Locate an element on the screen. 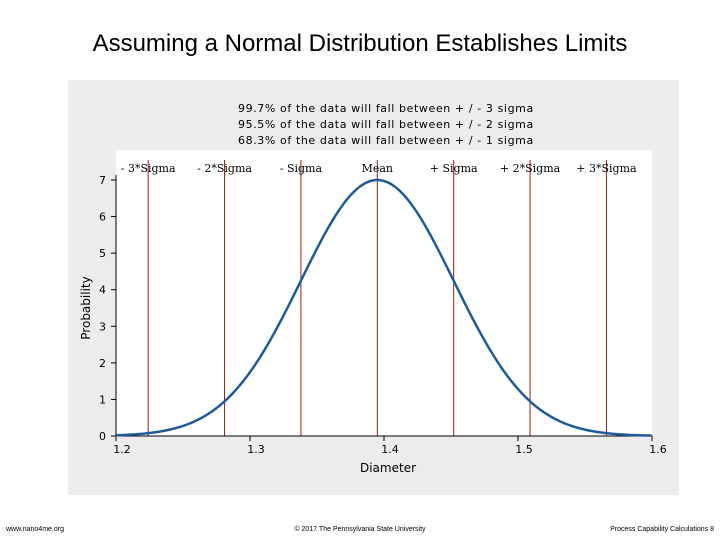 This screenshot has width=720, height=540. sigma-label: - 3*Sigma is located at coordinates (148, 168).